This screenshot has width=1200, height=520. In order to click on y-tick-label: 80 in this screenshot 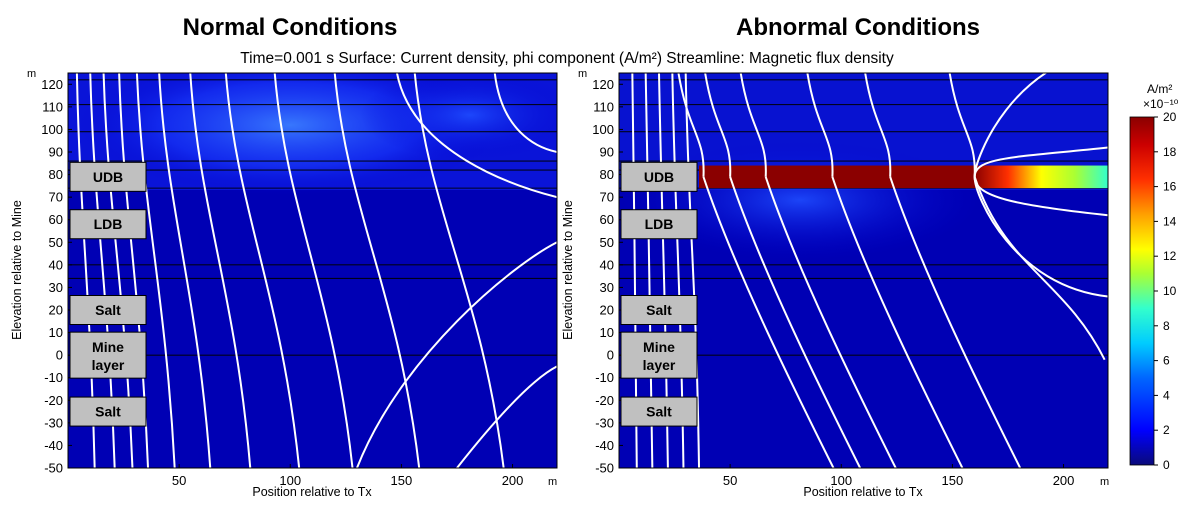, I will do `click(56, 174)`.